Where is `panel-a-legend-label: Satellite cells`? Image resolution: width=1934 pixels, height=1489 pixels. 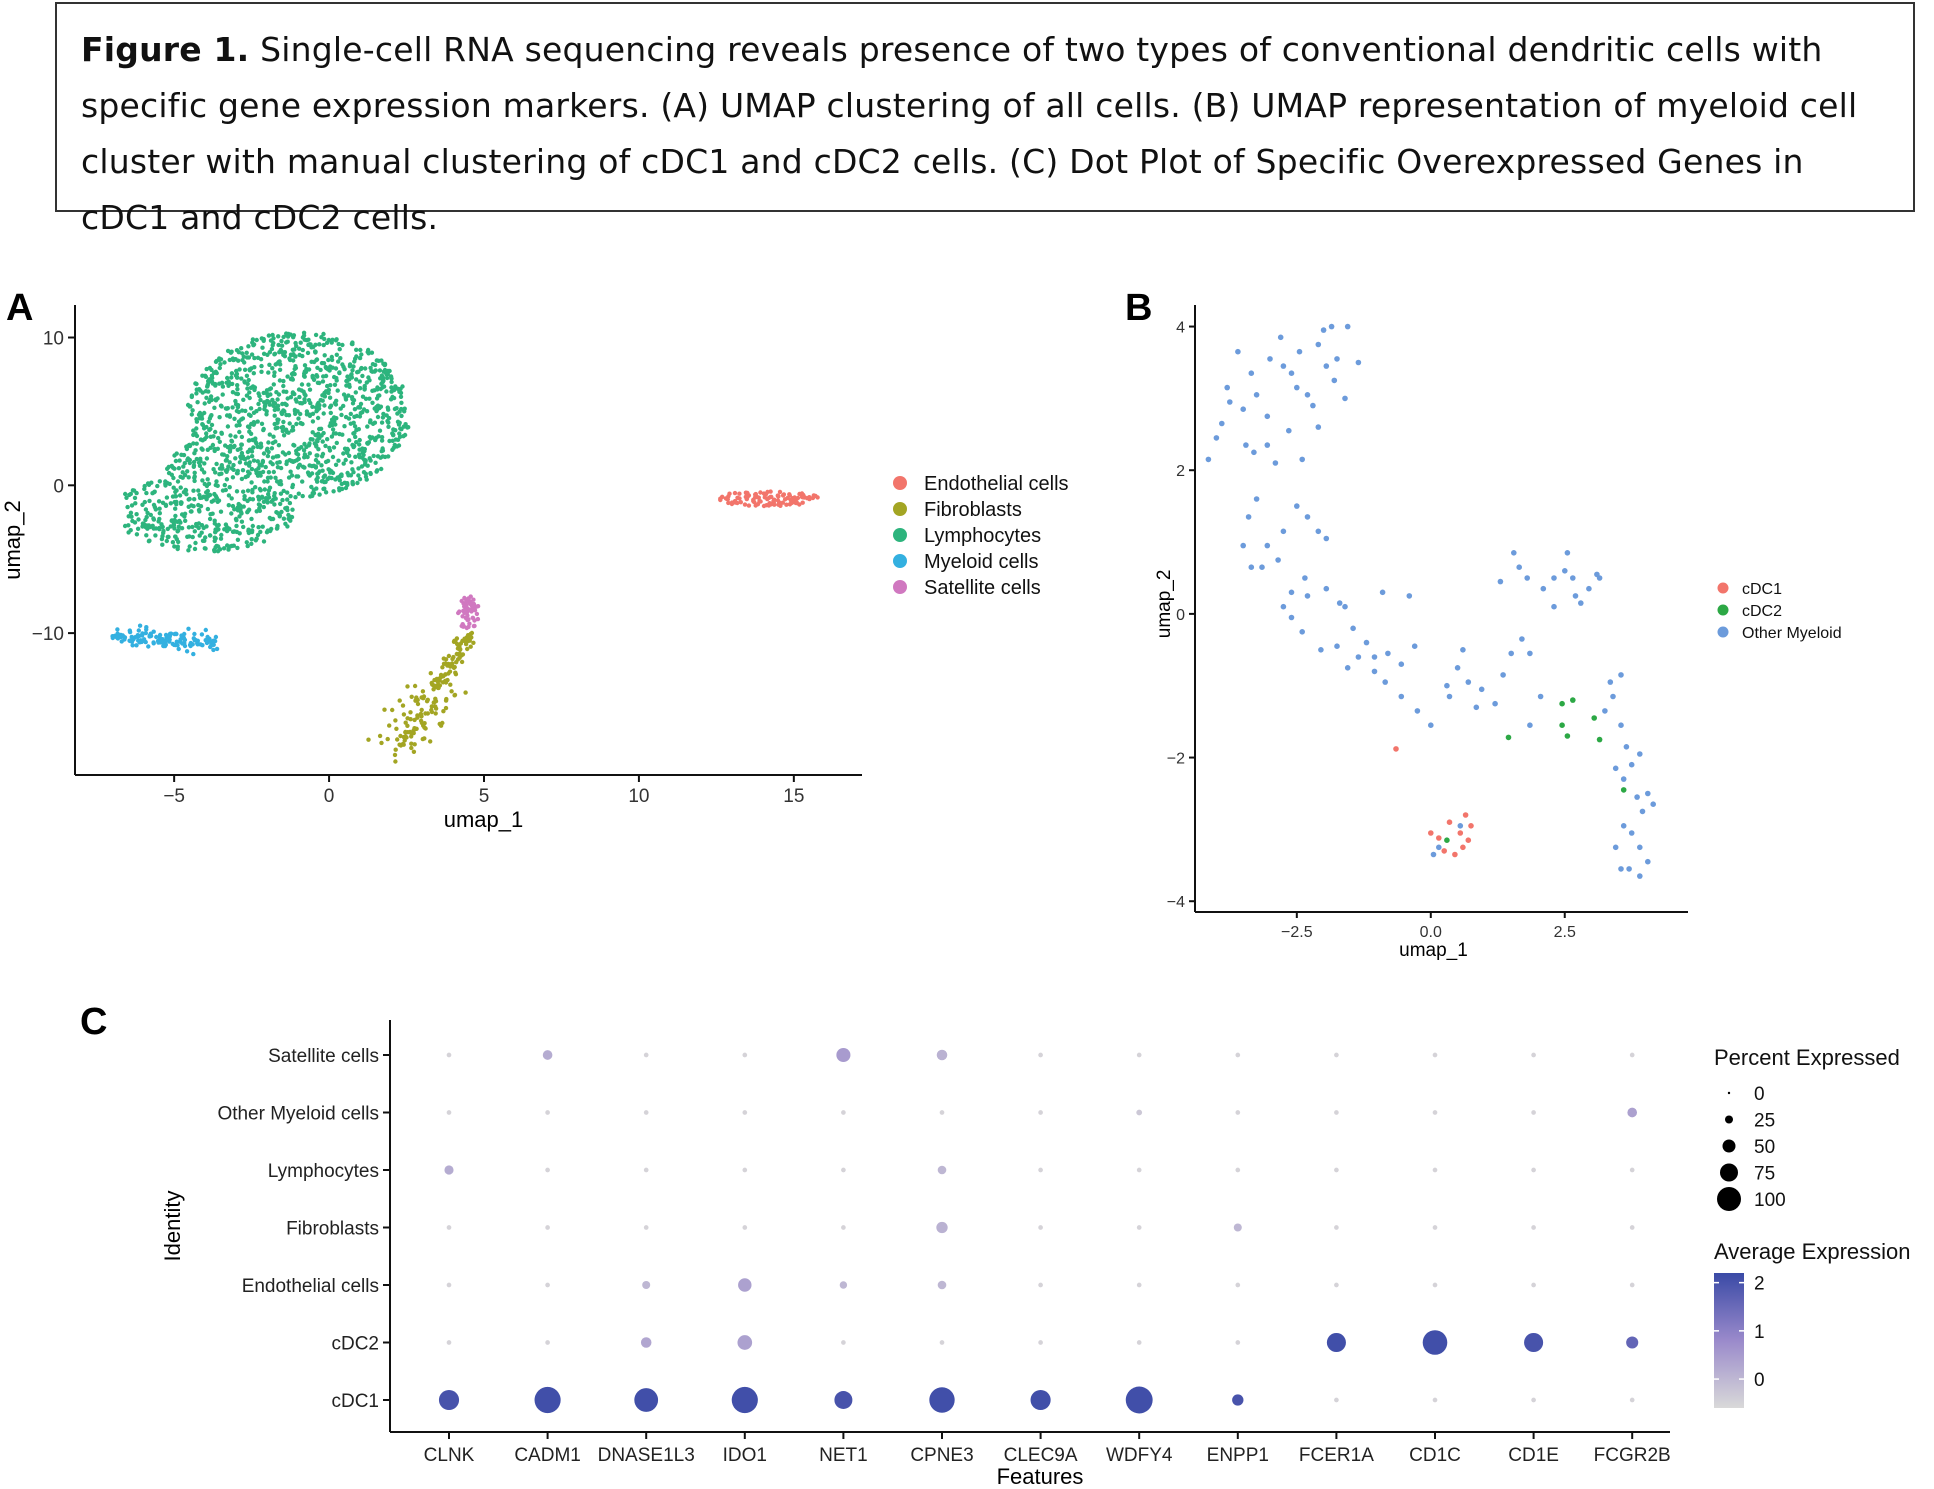 panel-a-legend-label: Satellite cells is located at coordinates (982, 588).